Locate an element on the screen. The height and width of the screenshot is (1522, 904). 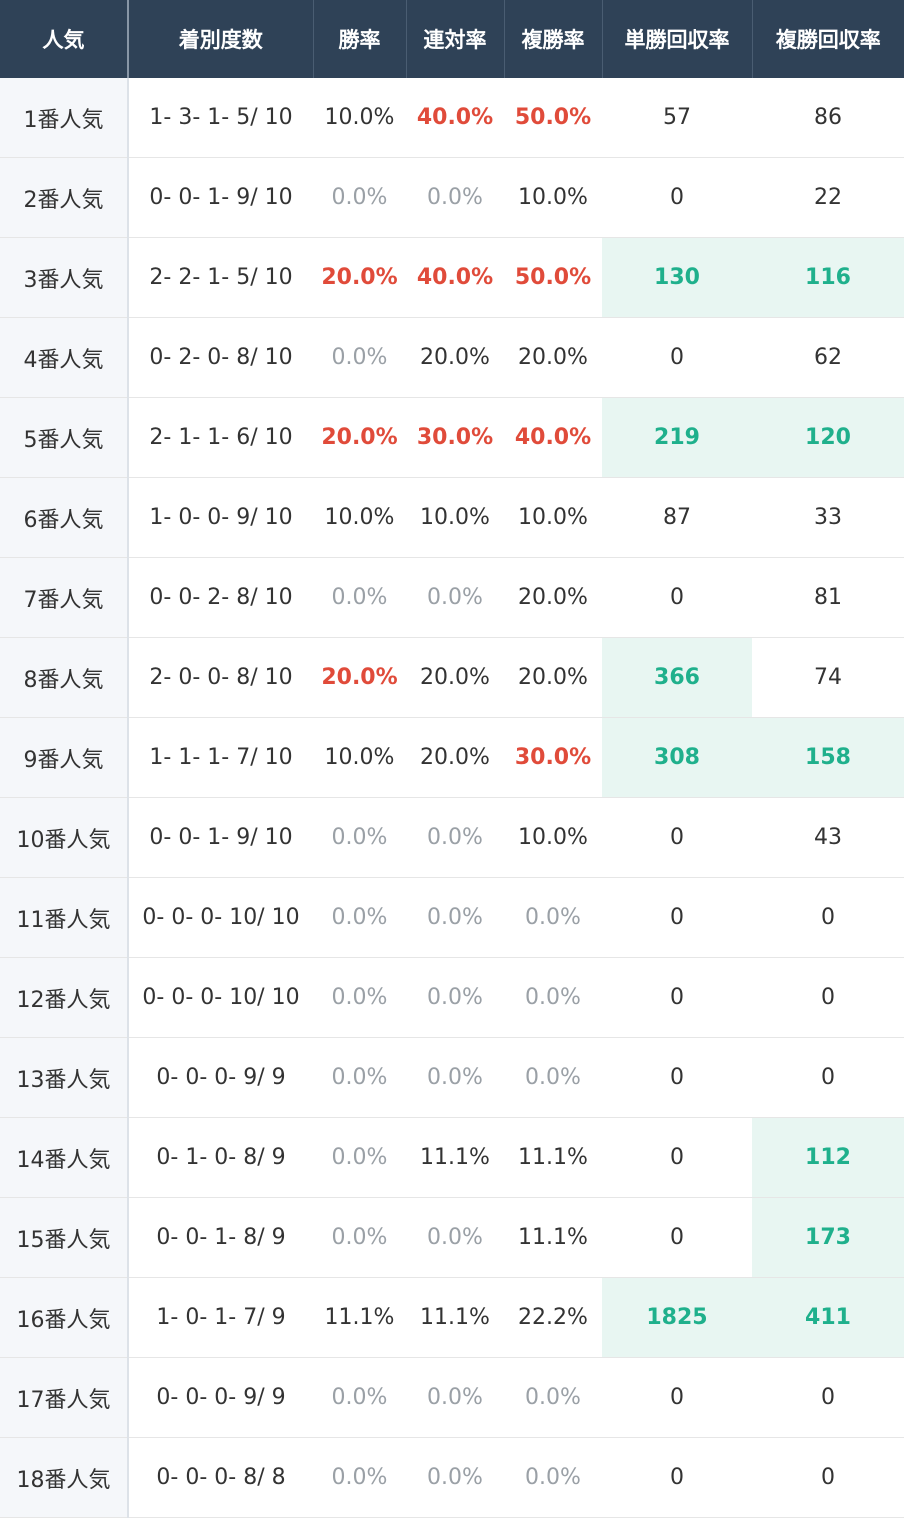
cell: 411 is located at coordinates (828, 1317).